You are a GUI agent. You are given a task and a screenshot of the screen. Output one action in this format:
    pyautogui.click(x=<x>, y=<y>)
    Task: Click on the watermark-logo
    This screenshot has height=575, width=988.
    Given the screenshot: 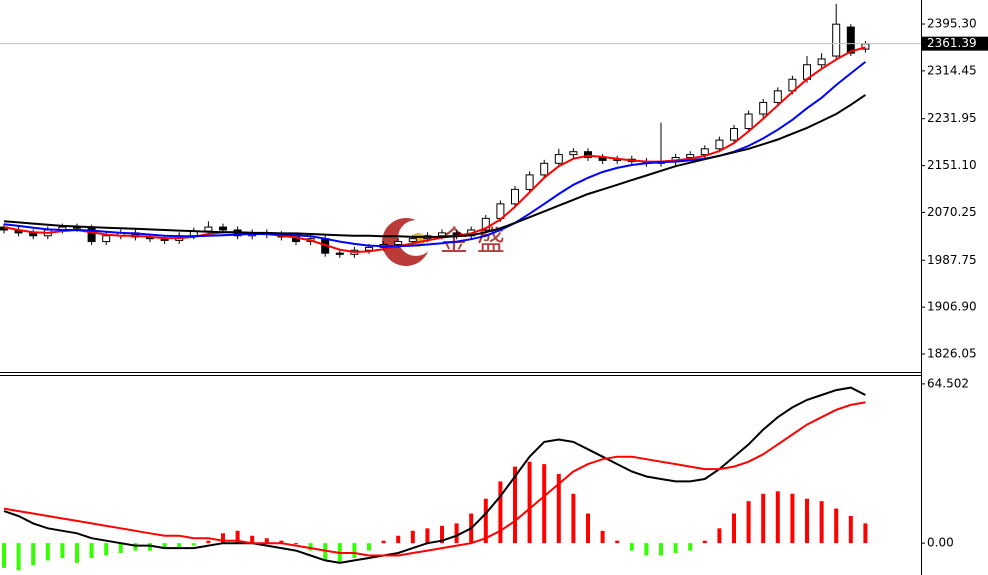 What is the action you would take?
    pyautogui.click(x=408, y=242)
    